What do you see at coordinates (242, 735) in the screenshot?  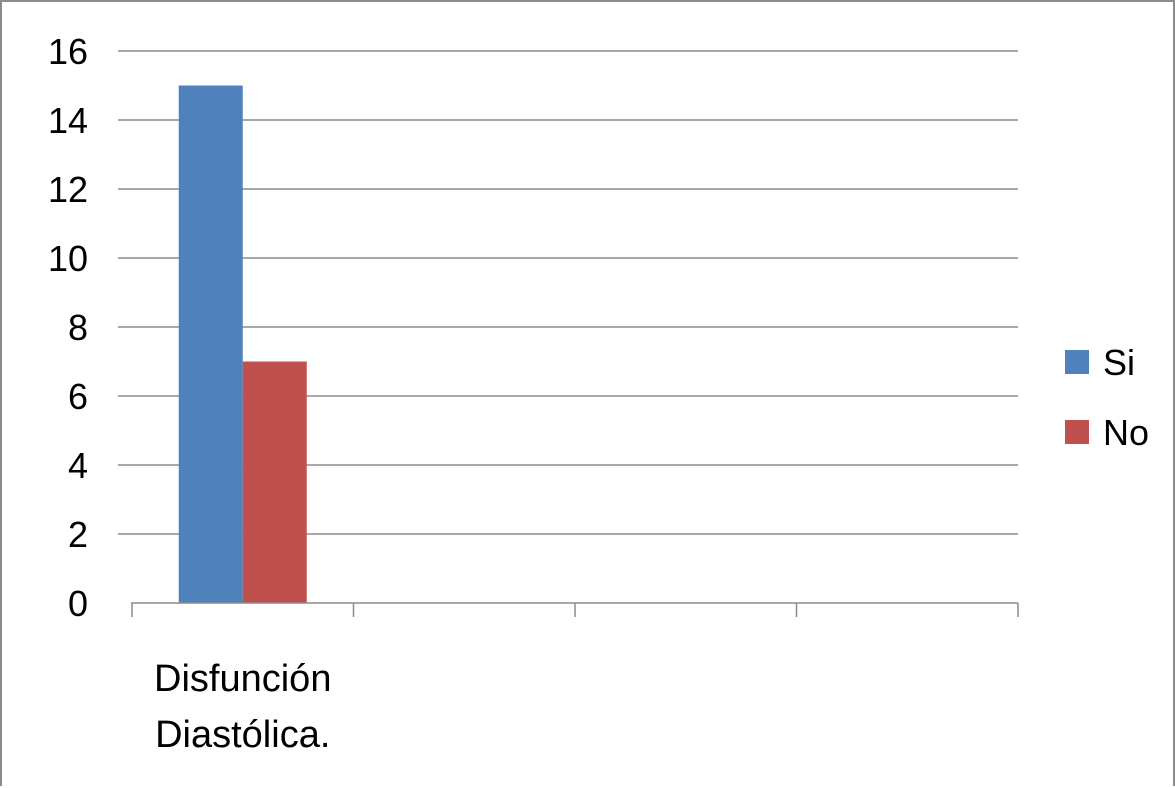 I see `x-category-label: Diastólica.` at bounding box center [242, 735].